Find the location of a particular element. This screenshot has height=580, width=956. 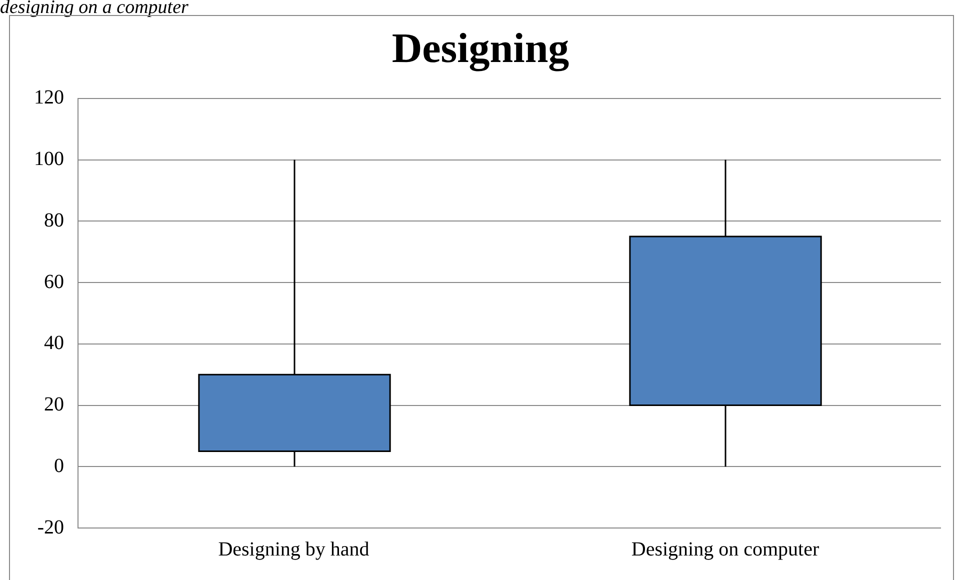

y-tick-label: 40 is located at coordinates (54, 343).